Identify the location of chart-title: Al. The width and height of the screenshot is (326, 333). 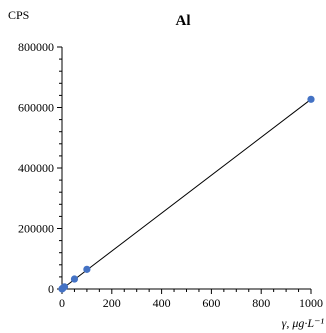
(183, 21).